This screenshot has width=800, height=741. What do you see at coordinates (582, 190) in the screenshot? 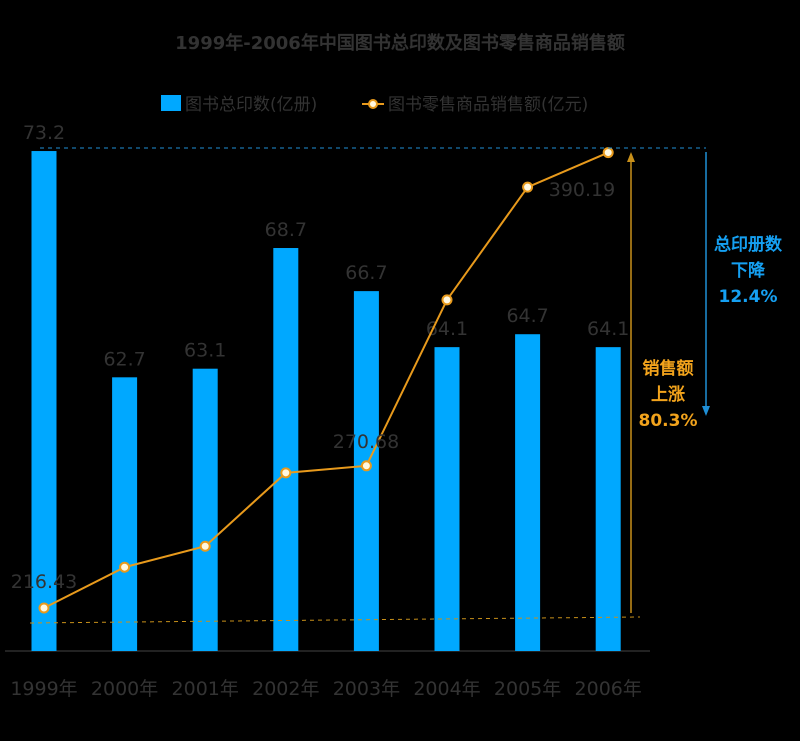
I see `line-label-2005年: 390.19` at bounding box center [582, 190].